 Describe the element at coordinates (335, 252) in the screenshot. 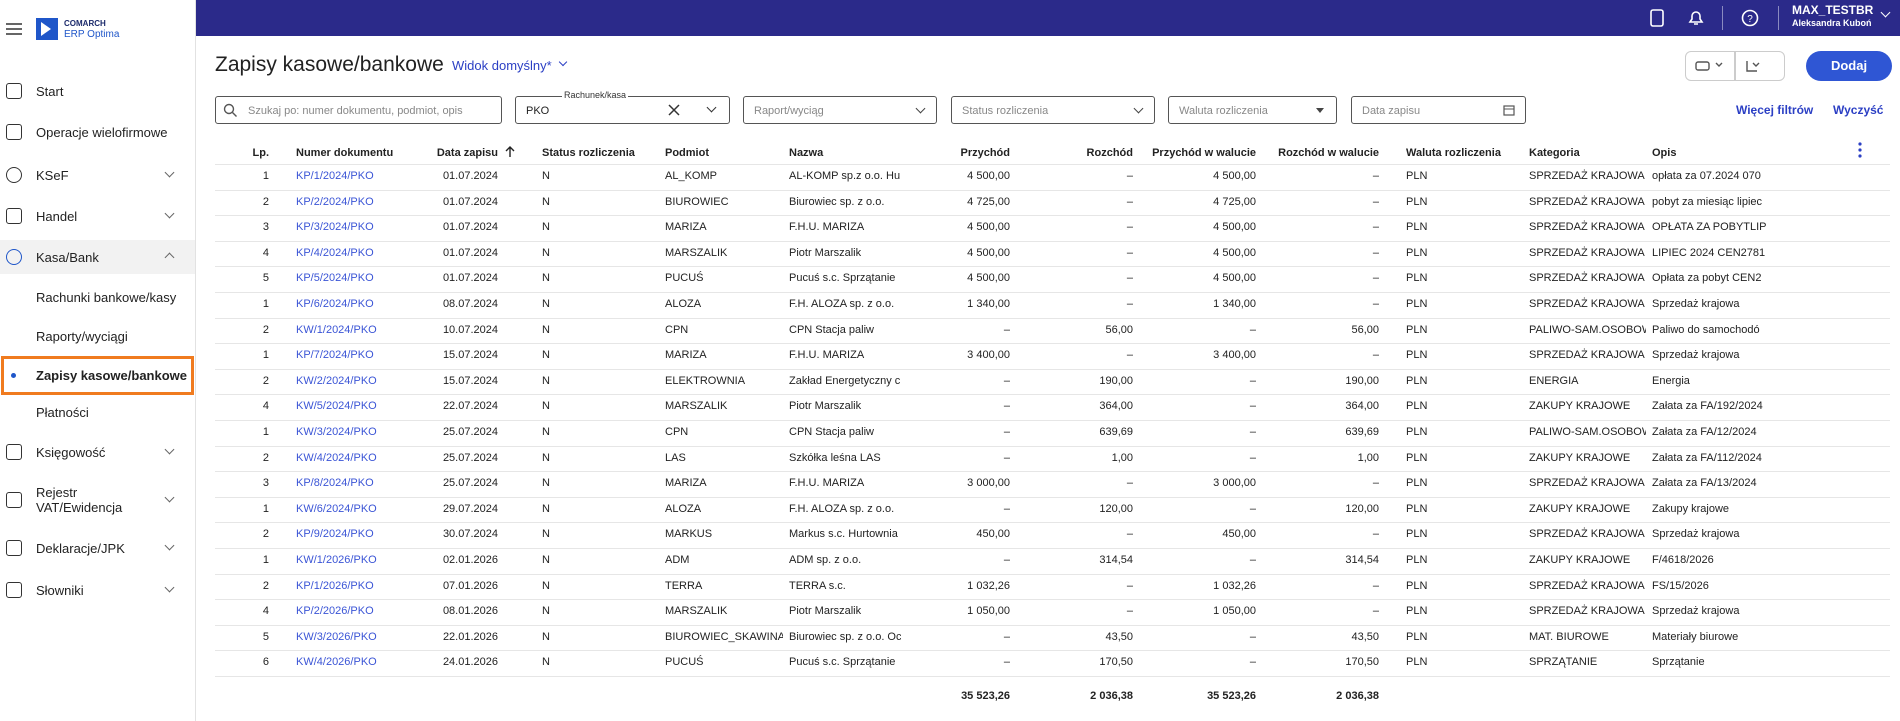

I see `document-link: KP/4/2024/PKO` at that location.